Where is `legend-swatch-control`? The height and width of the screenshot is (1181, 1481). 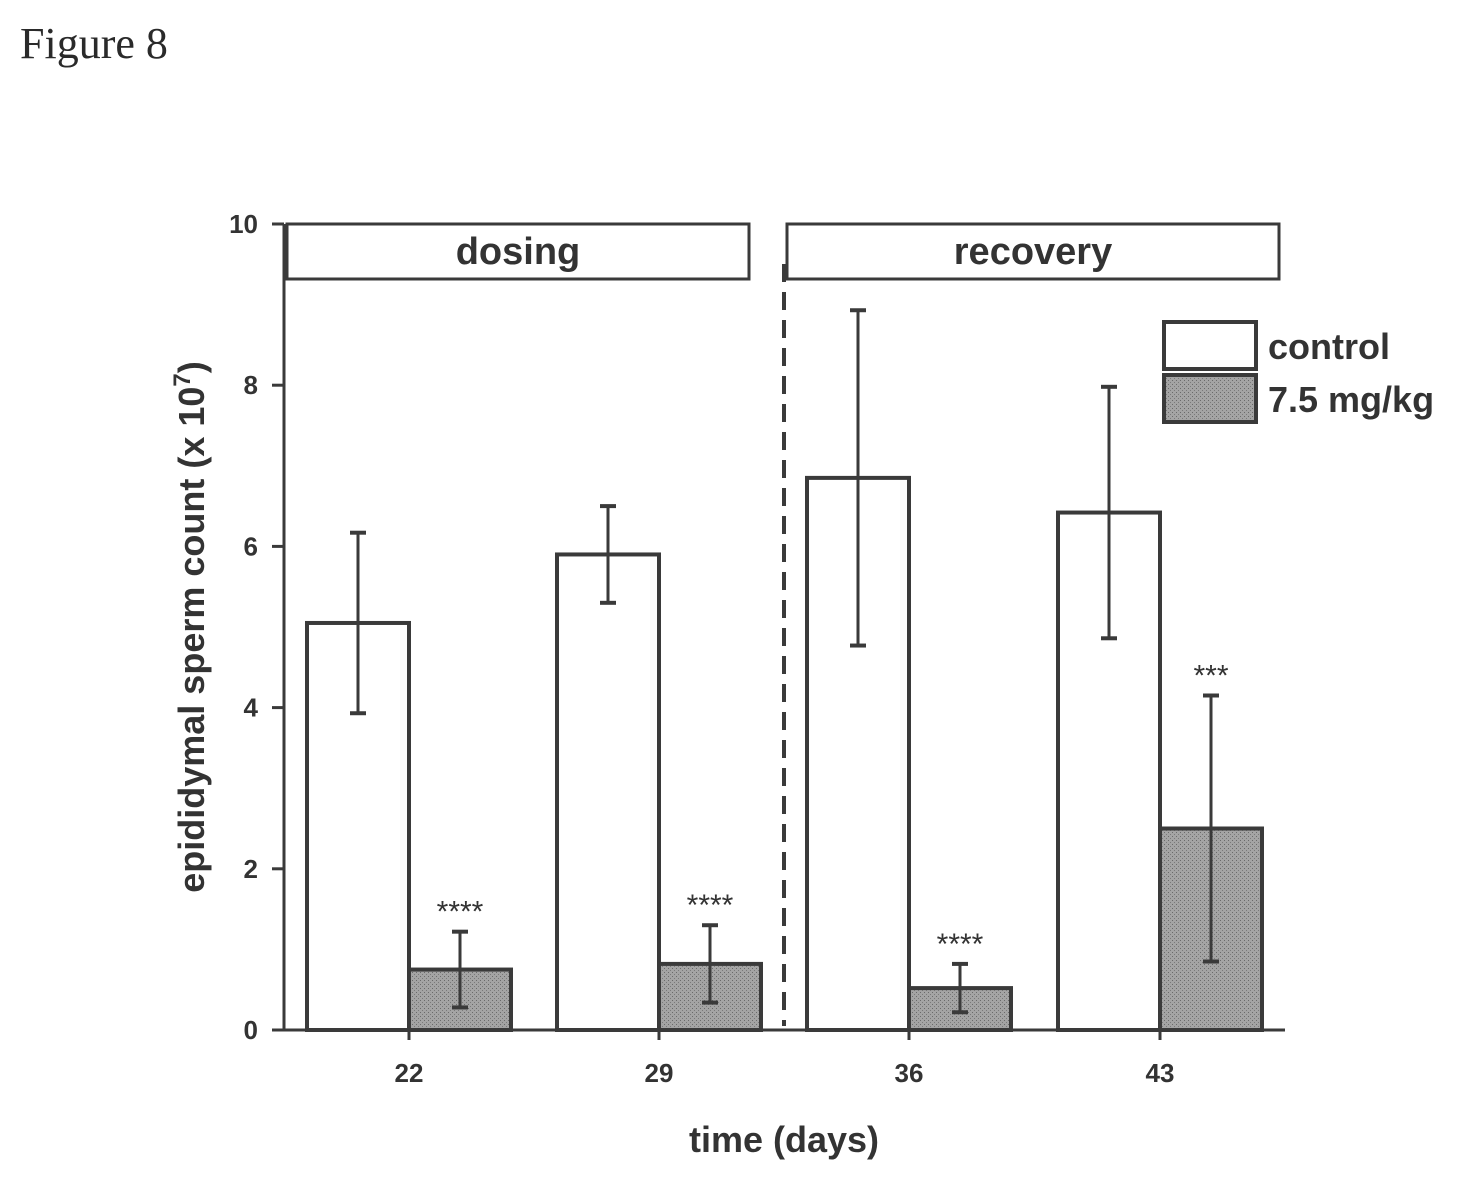
legend-swatch-control is located at coordinates (1210, 345).